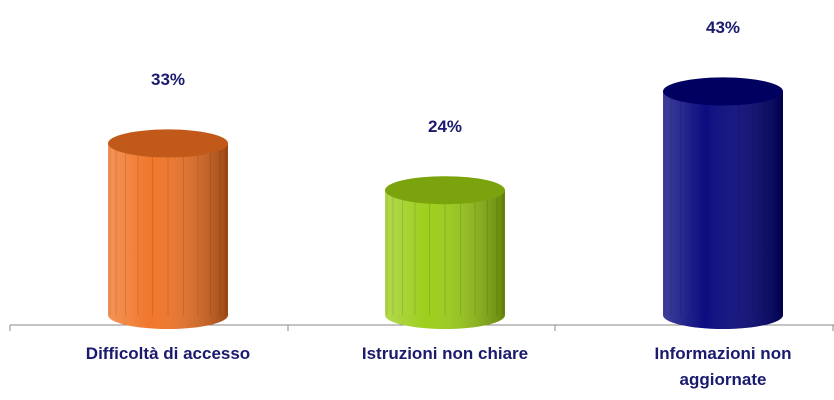 The image size is (834, 400). I want to click on x-tick-label: Informazioni non aggiornate, so click(723, 366).